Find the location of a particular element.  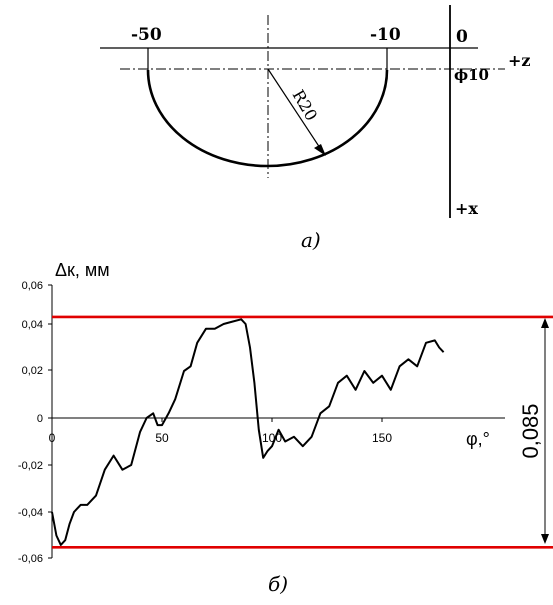

x-tick-marks is located at coordinates (272, 420).